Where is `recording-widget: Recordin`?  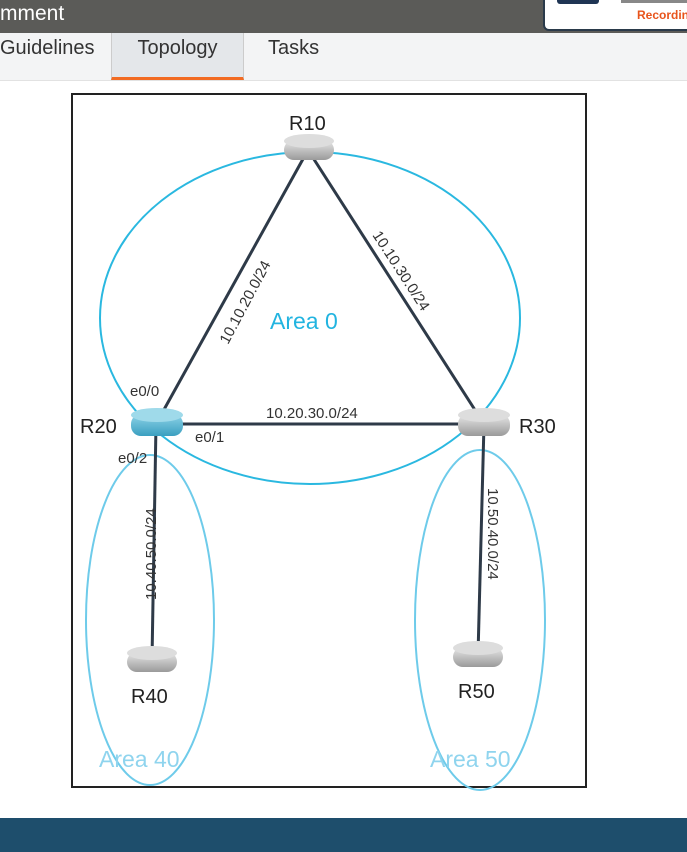 recording-widget: Recordin is located at coordinates (615, 15).